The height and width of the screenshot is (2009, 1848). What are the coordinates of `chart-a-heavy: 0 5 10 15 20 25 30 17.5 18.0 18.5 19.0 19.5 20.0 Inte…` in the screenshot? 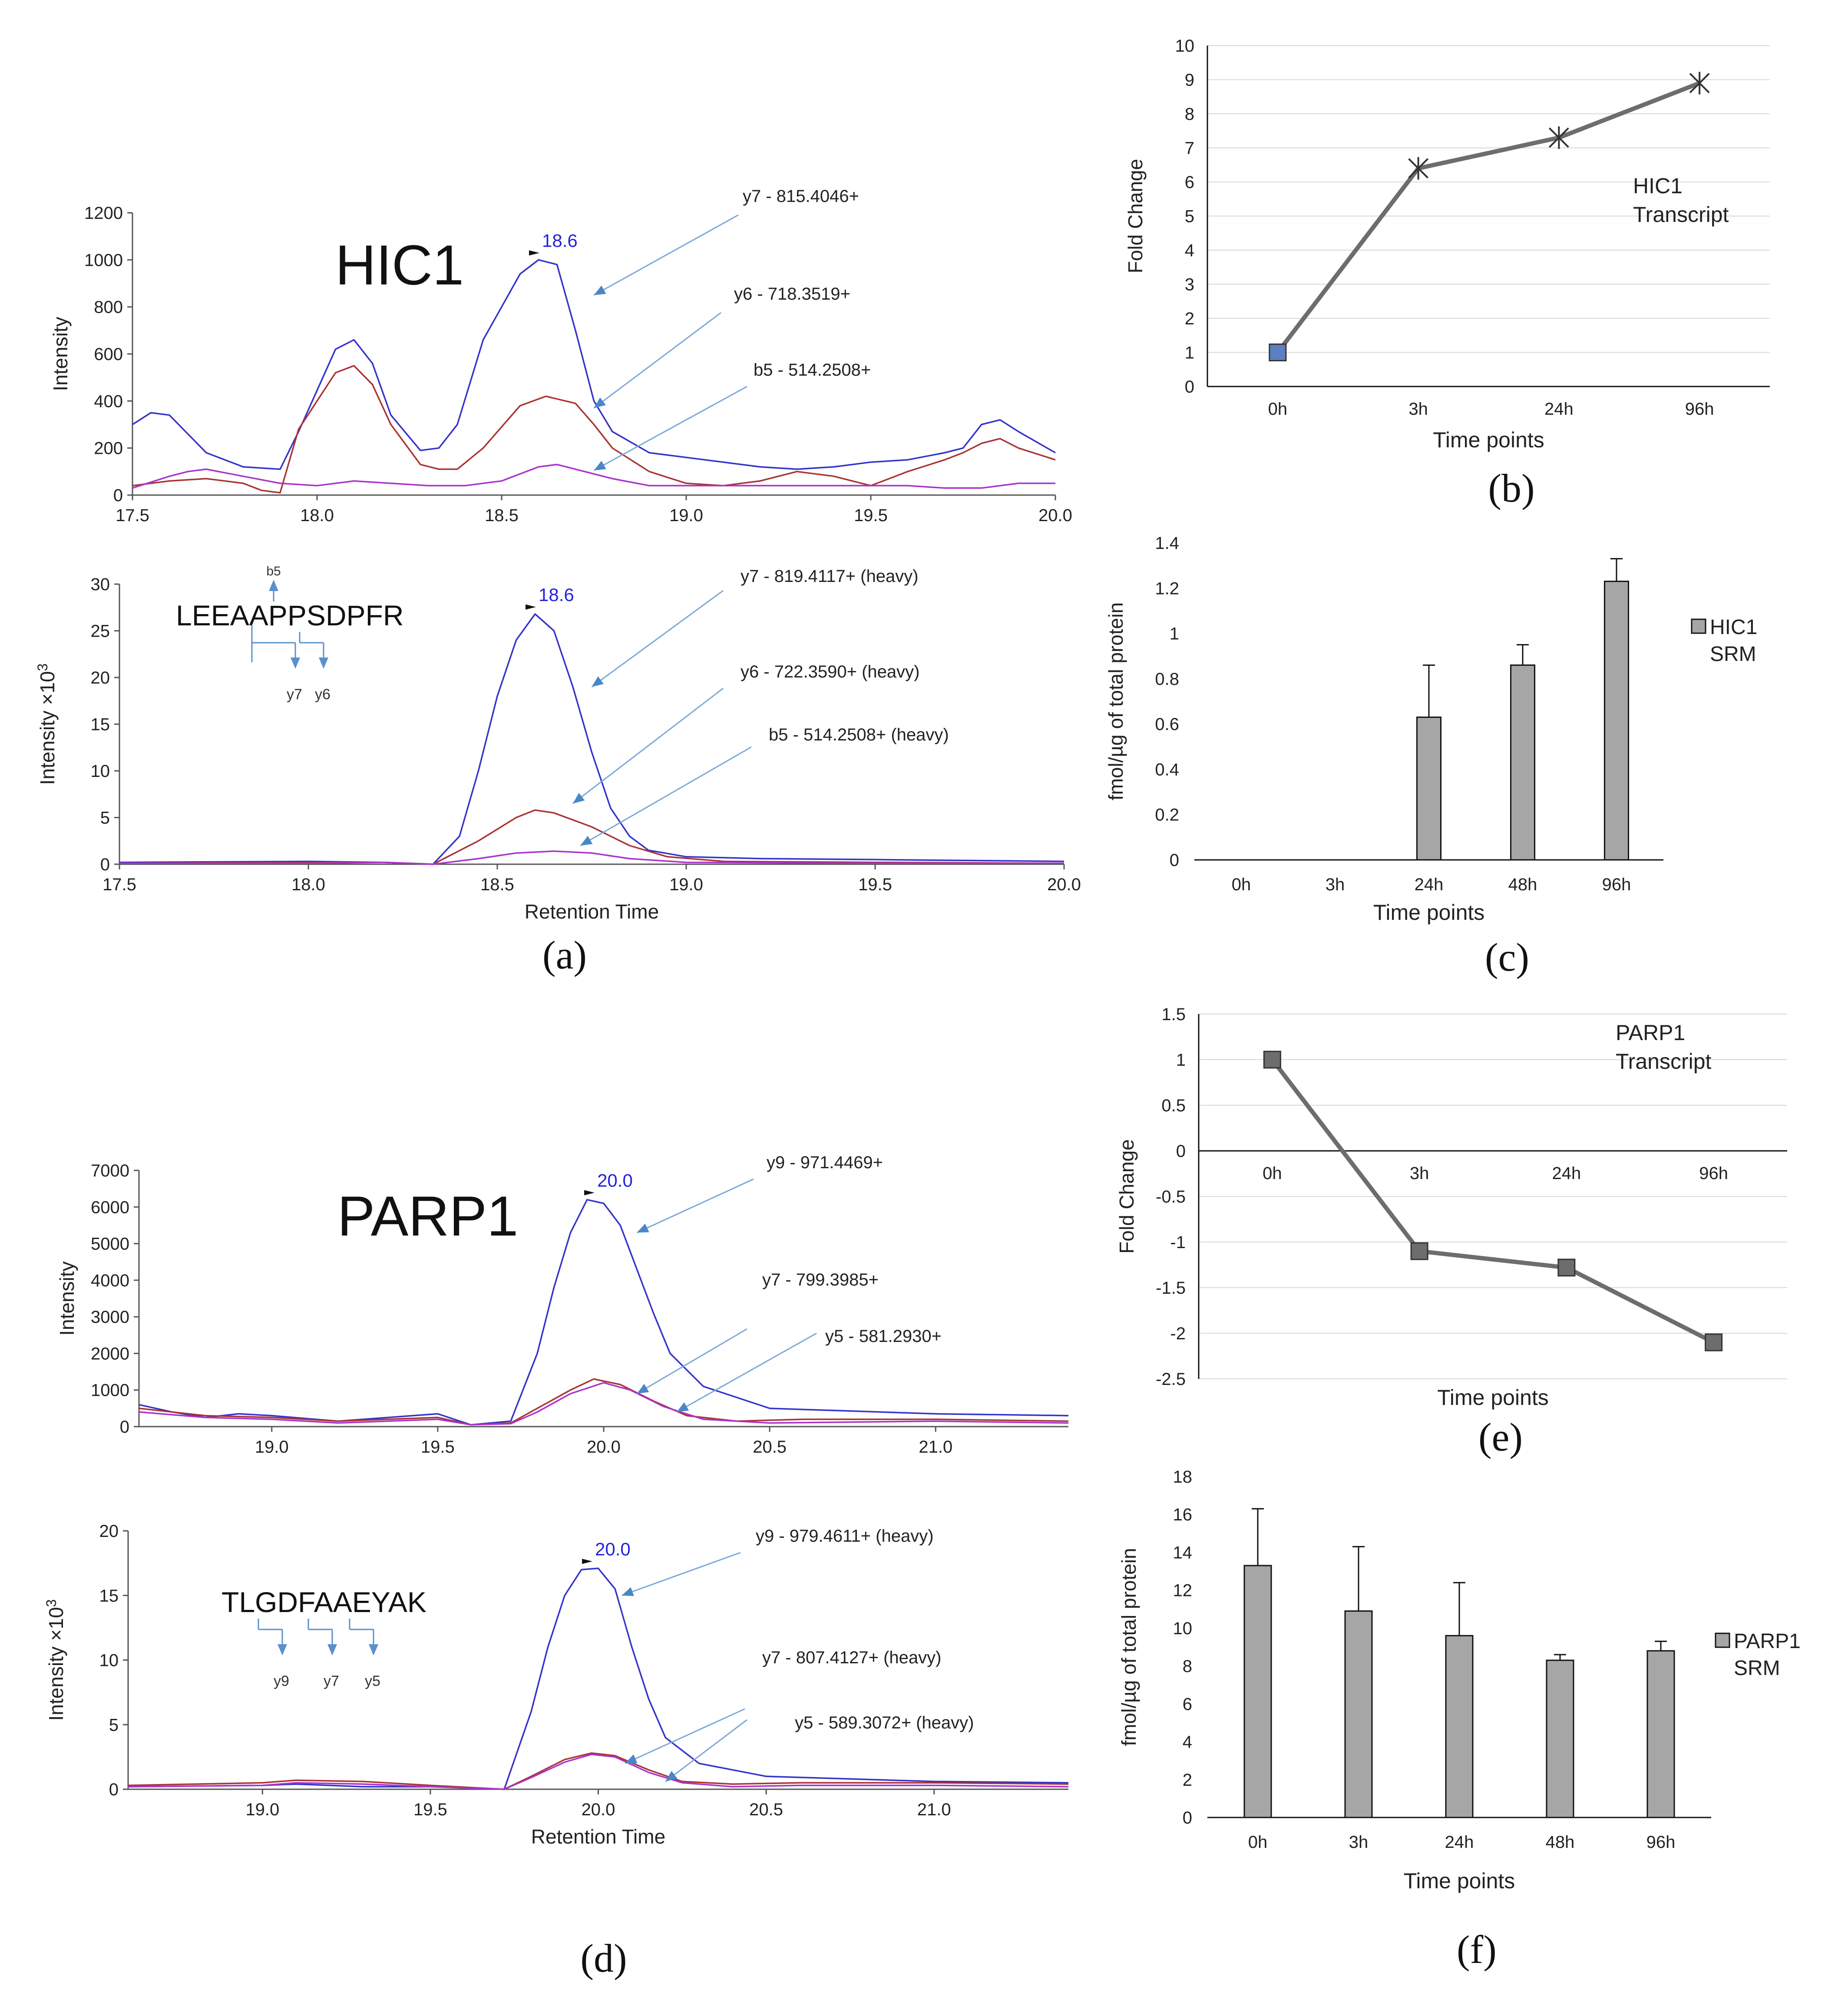 It's located at (558, 743).